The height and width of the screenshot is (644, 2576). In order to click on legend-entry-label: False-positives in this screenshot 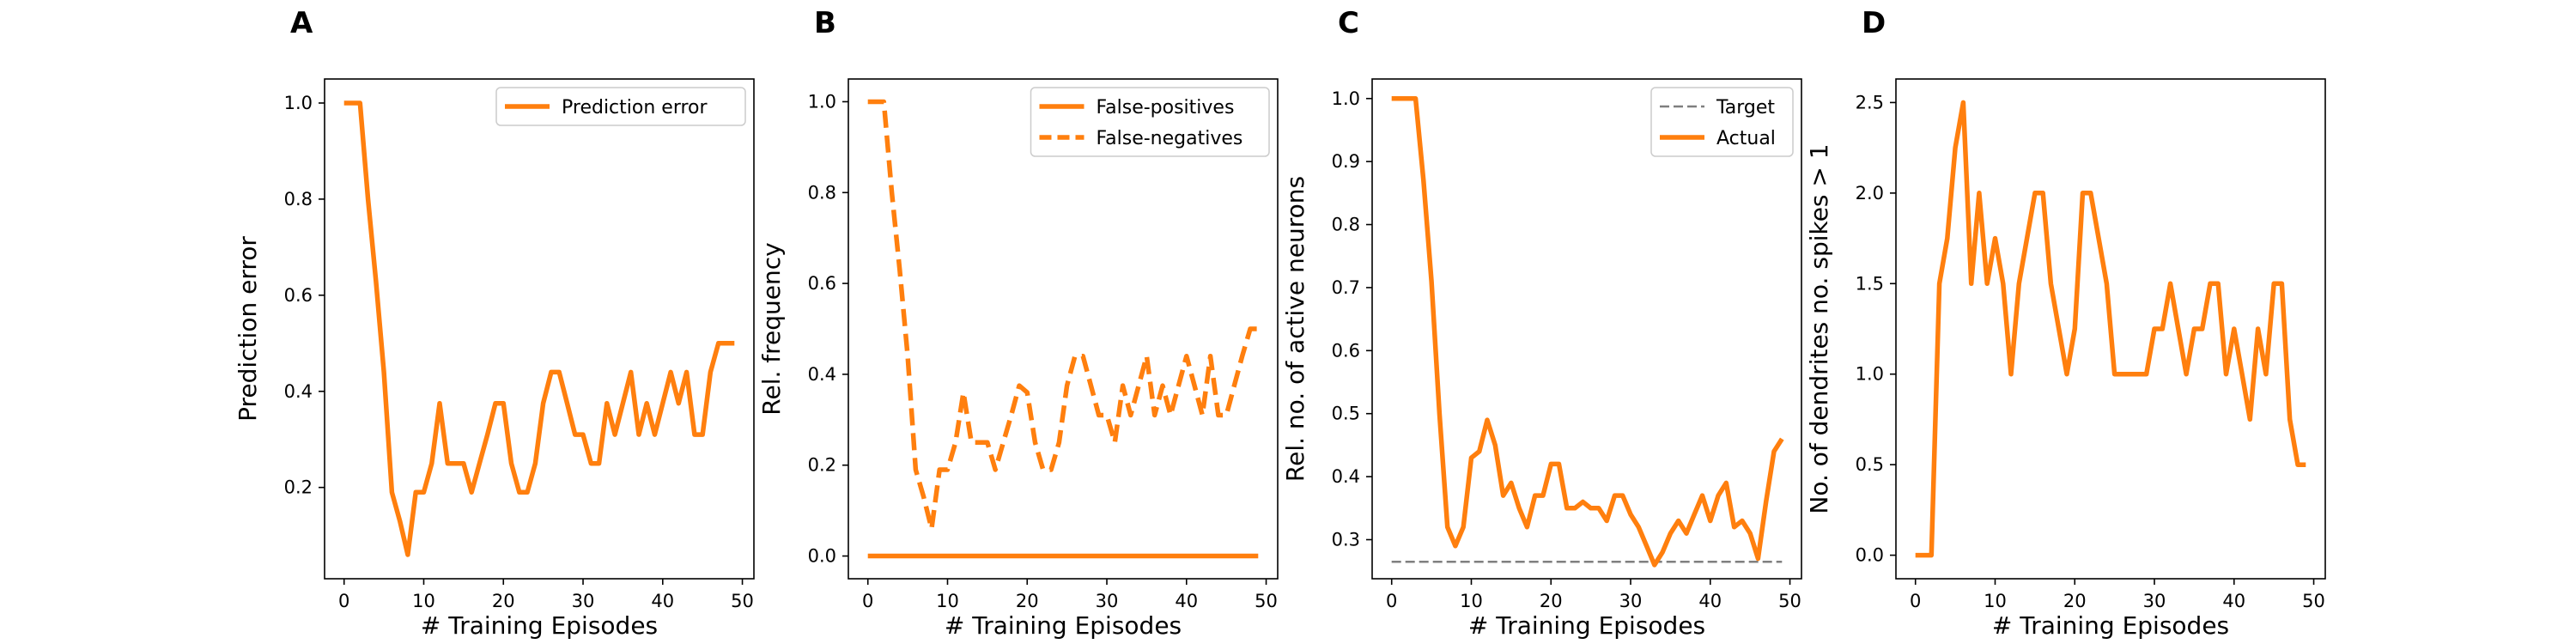, I will do `click(1166, 107)`.